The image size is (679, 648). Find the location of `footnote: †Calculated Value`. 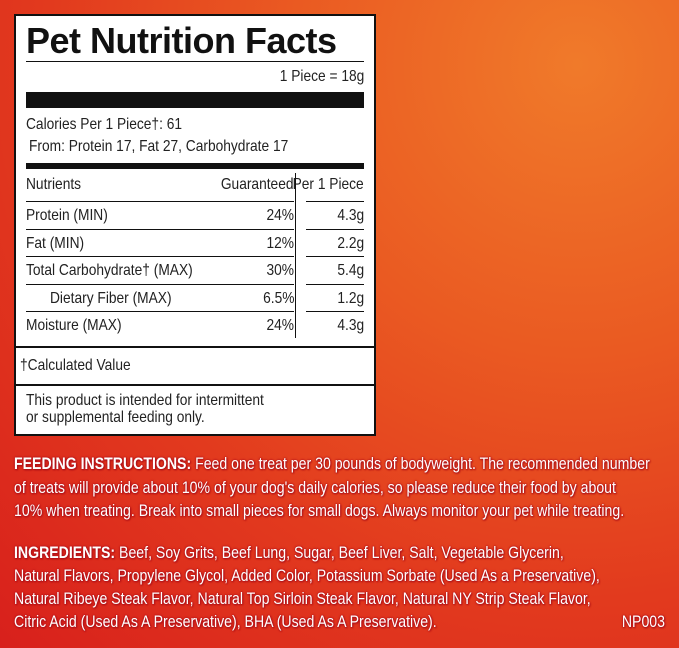

footnote: †Calculated Value is located at coordinates (75, 365).